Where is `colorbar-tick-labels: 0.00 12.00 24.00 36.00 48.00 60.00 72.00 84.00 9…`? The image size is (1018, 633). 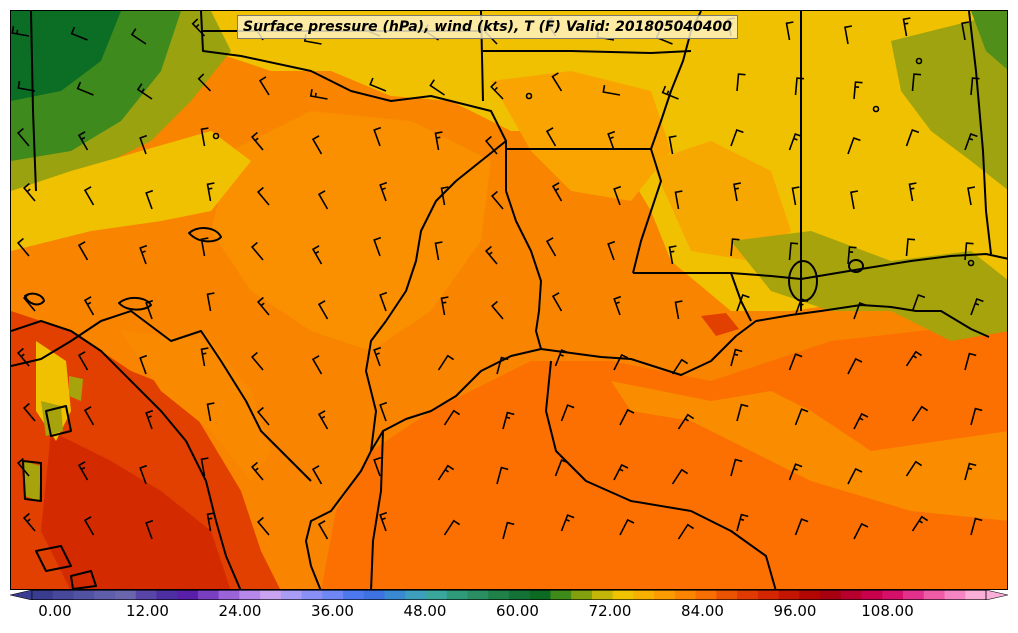
colorbar-tick-labels: 0.00 12.00 24.00 36.00 48.00 60.00 72.00 84.00 9… is located at coordinates (509, 614).